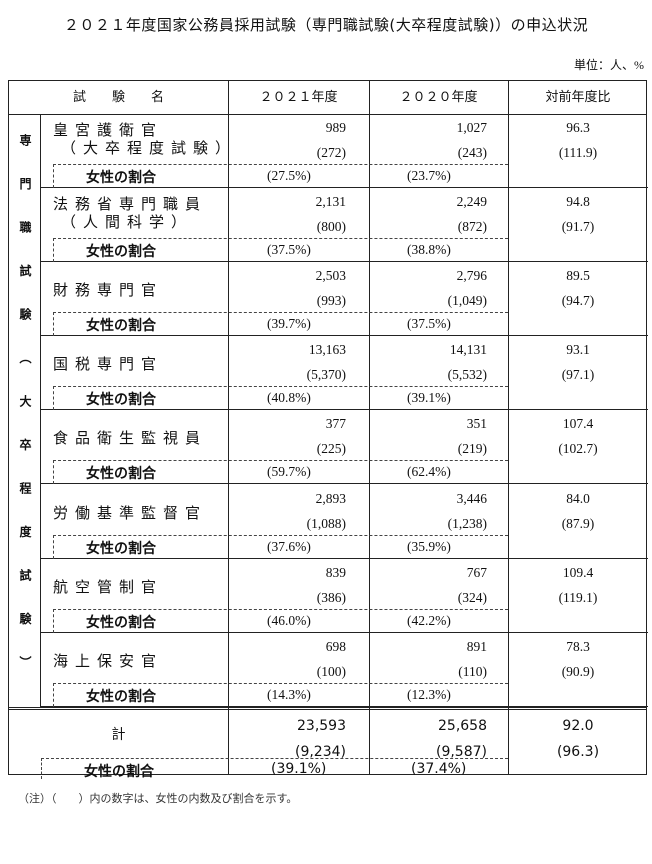  Describe the element at coordinates (331, 597) in the screenshot. I see `female-applicants-2021: (386)` at that location.